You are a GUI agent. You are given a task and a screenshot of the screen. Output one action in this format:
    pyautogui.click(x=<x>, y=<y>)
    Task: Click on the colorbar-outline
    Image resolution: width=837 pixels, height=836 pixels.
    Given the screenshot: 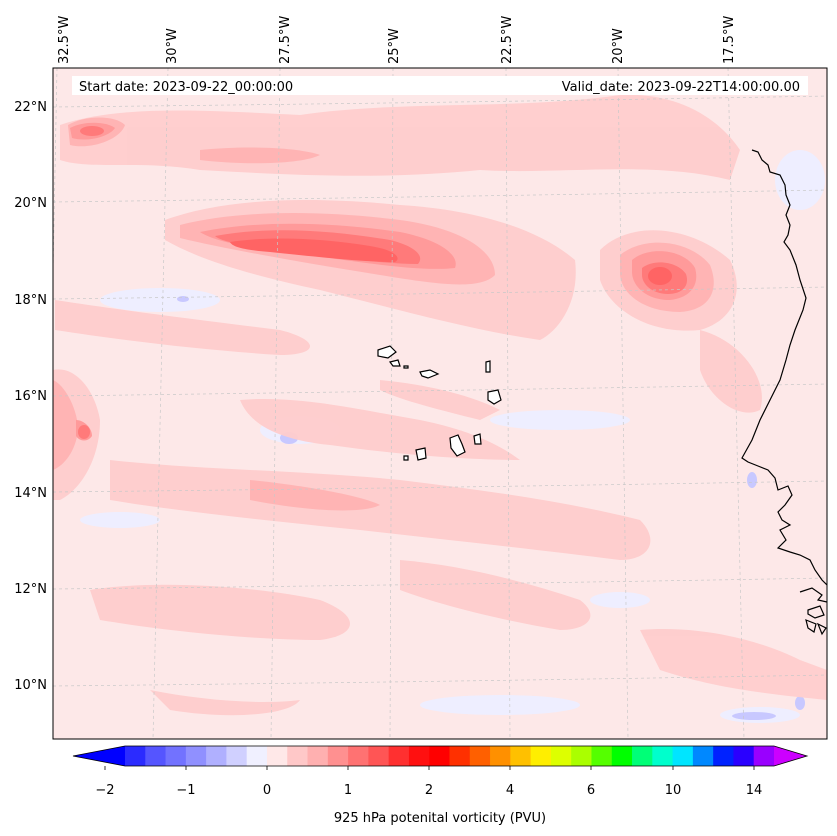 What is the action you would take?
    pyautogui.click(x=440, y=756)
    